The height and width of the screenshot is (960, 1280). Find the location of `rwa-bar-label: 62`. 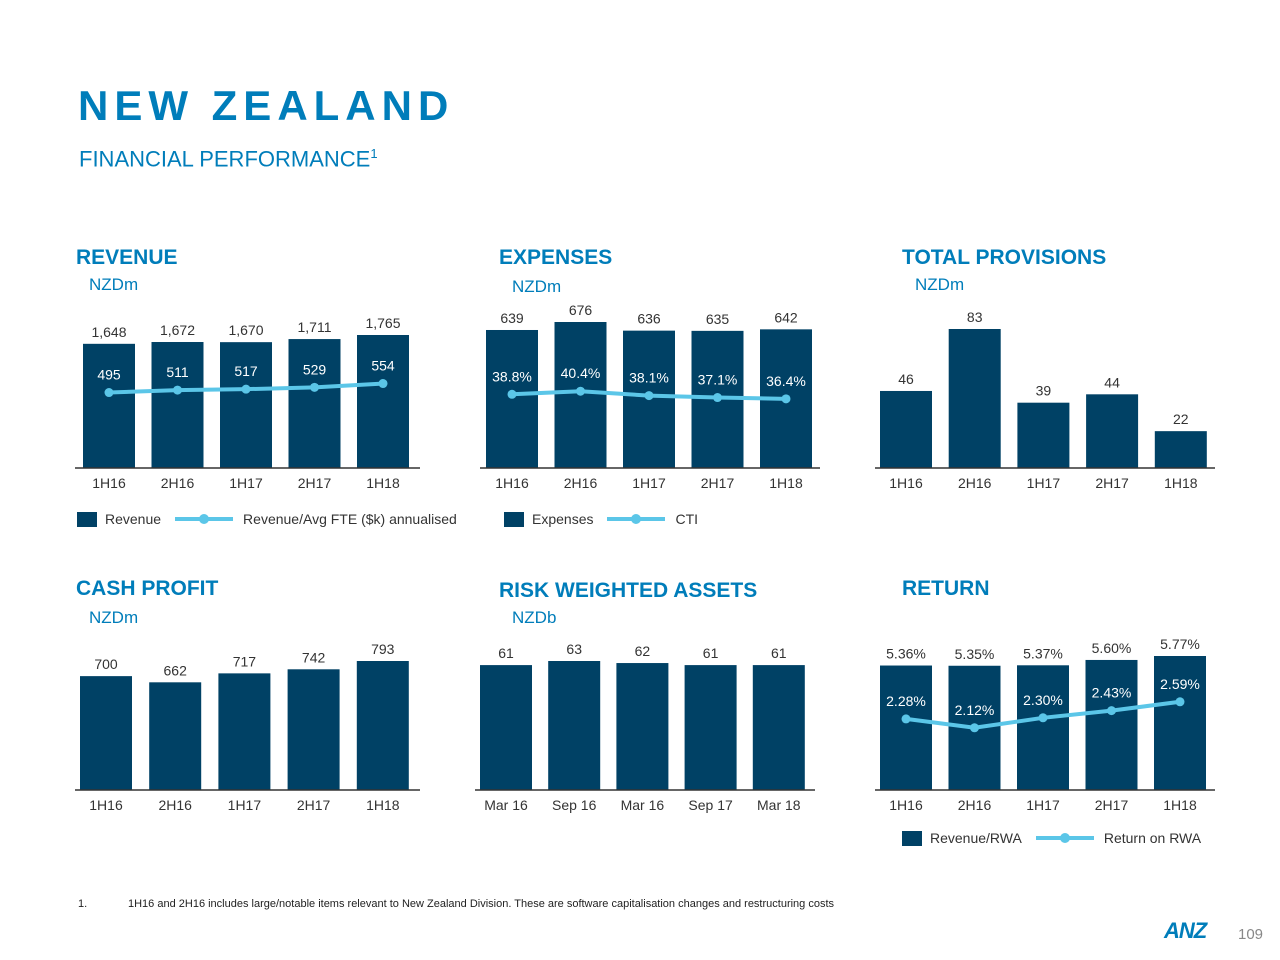

rwa-bar-label: 62 is located at coordinates (643, 651).